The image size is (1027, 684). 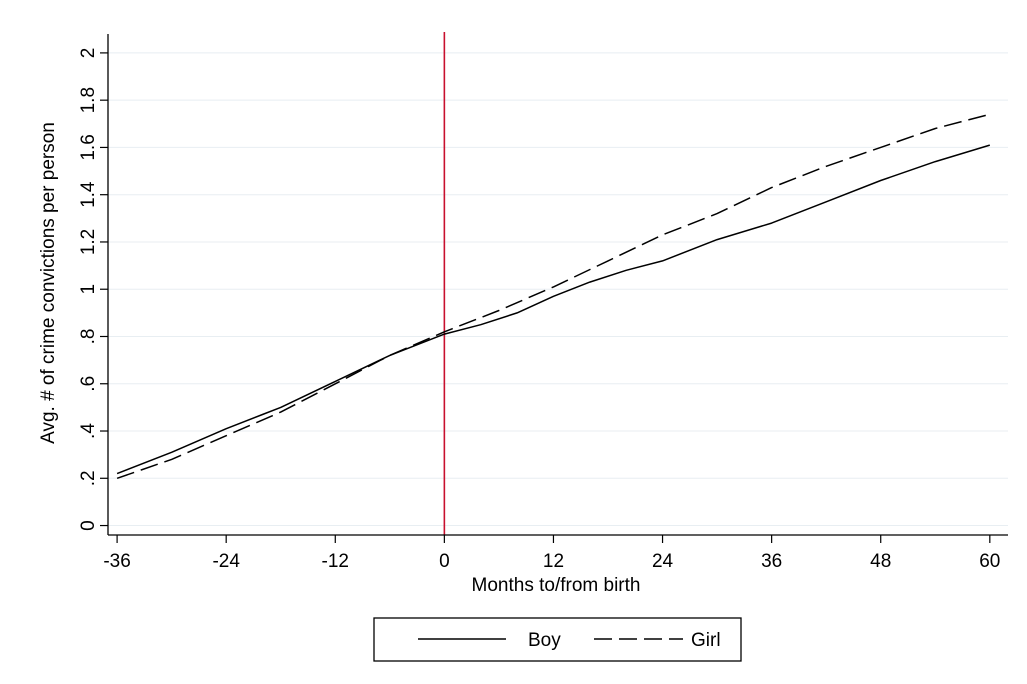 I want to click on x-tick-label: 0, so click(x=444, y=561).